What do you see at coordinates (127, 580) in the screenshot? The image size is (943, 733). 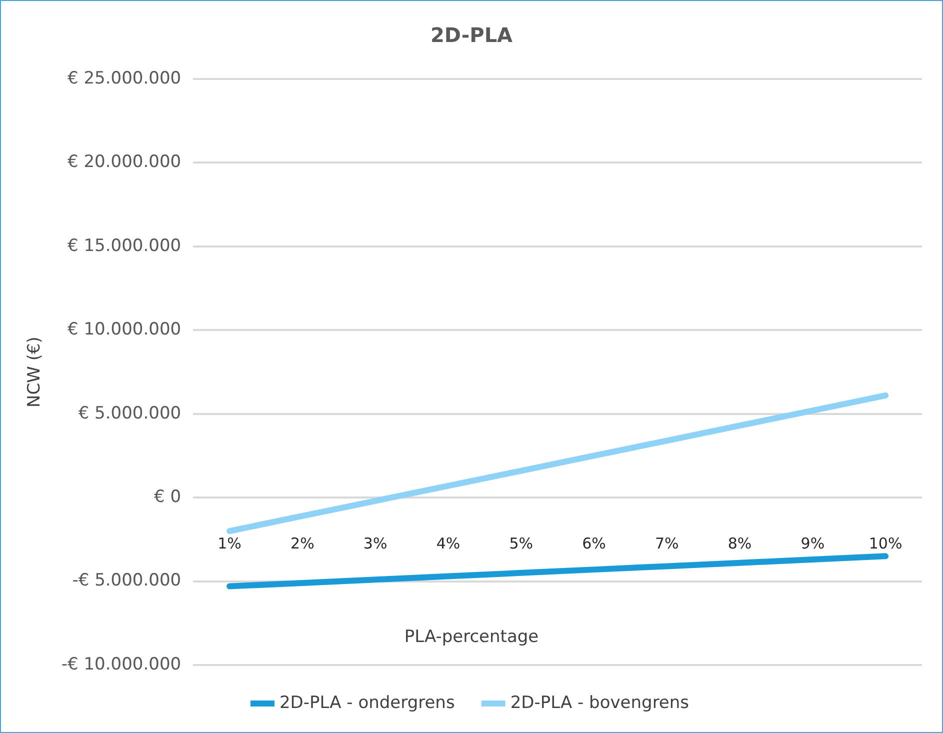 I see `y-tick-label: -€ 5.000.000` at bounding box center [127, 580].